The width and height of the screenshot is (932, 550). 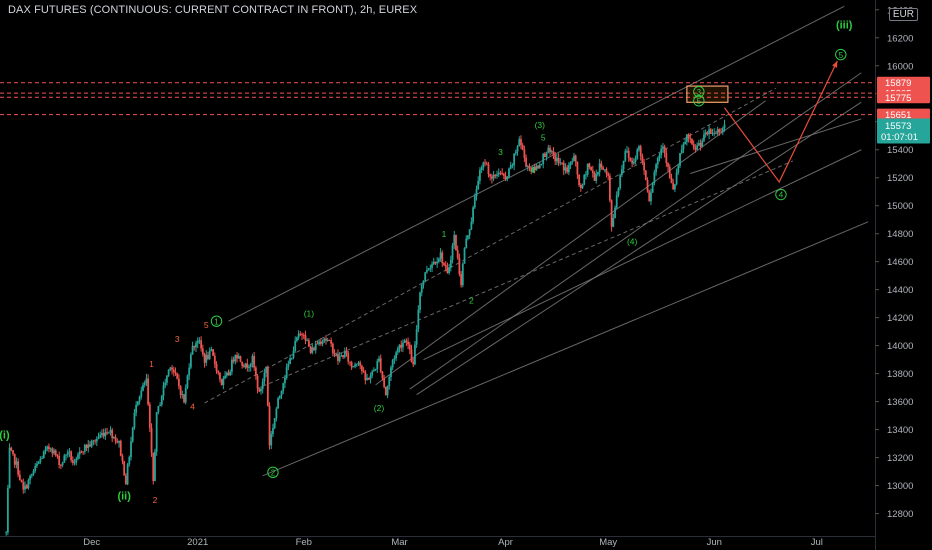 What do you see at coordinates (898, 98) in the screenshot?
I see `price-level-label: 15775` at bounding box center [898, 98].